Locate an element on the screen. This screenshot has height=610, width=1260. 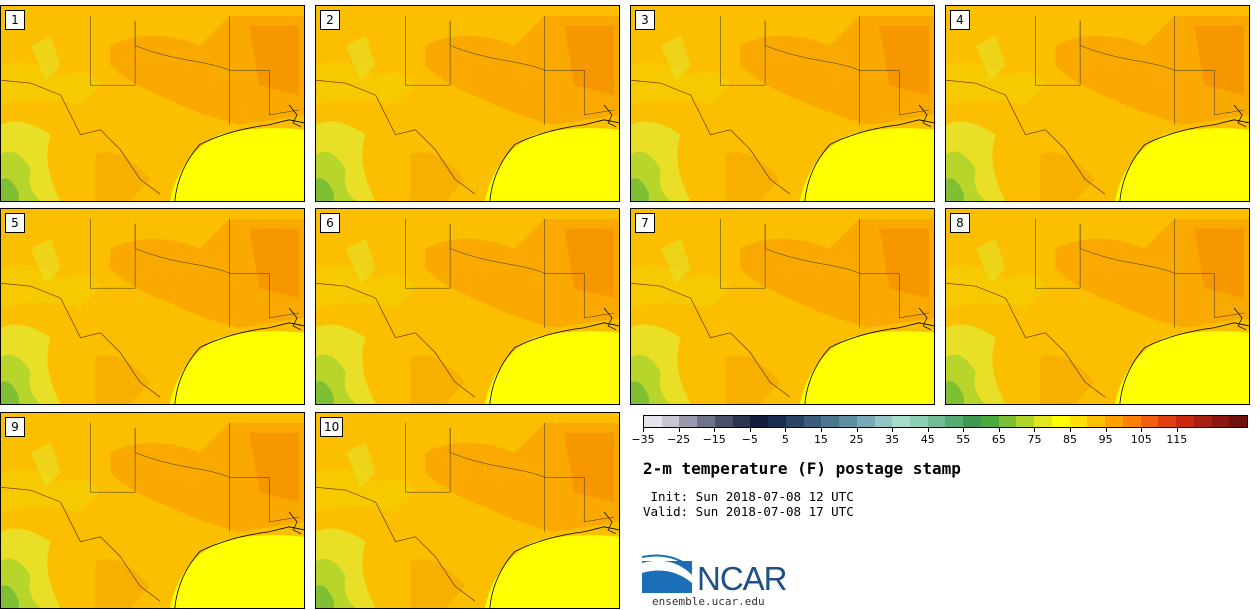
panel-number-label: 8 is located at coordinates (960, 223).